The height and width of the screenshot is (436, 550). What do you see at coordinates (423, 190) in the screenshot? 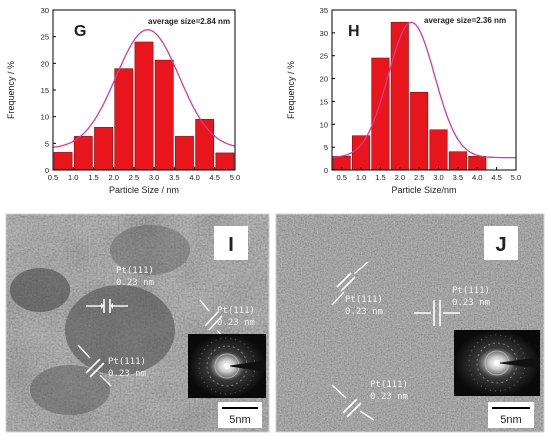
I see `x-axis-label: Particle Size/nm` at bounding box center [423, 190].